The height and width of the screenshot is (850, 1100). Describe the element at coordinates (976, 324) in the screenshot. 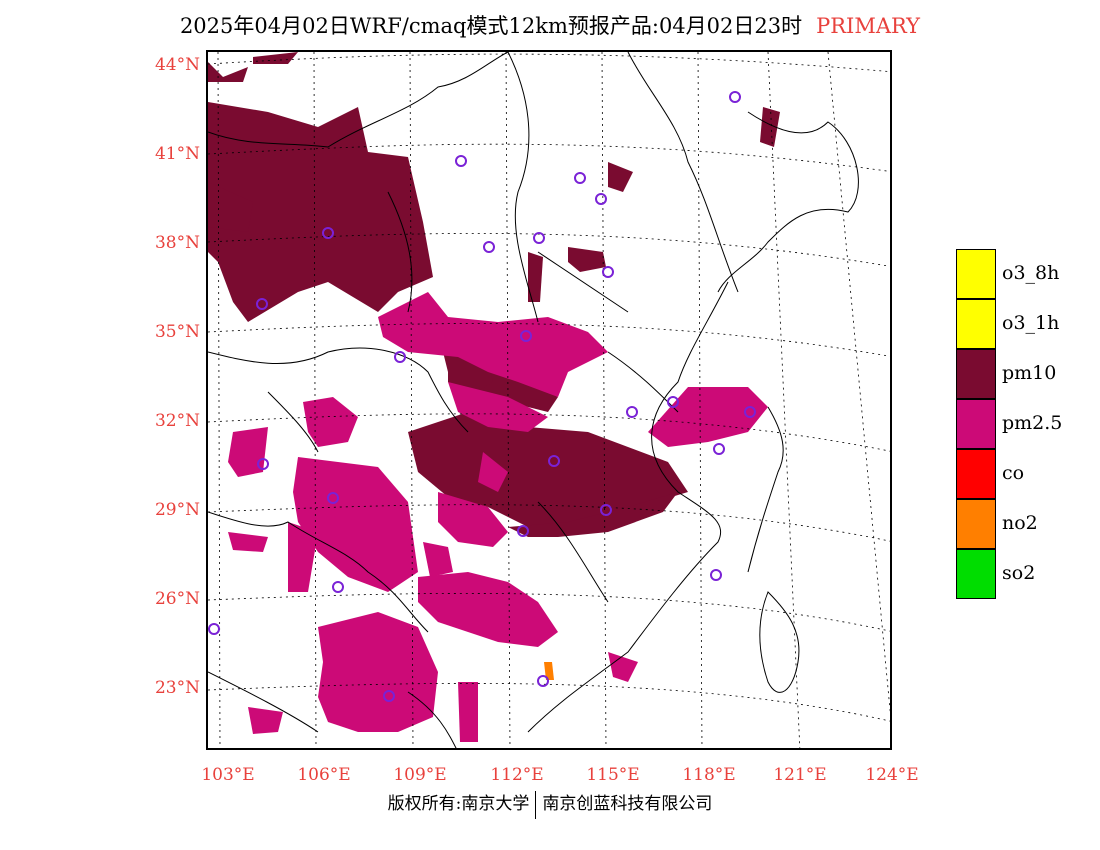

I see `legend-swatch-o3-1h` at that location.